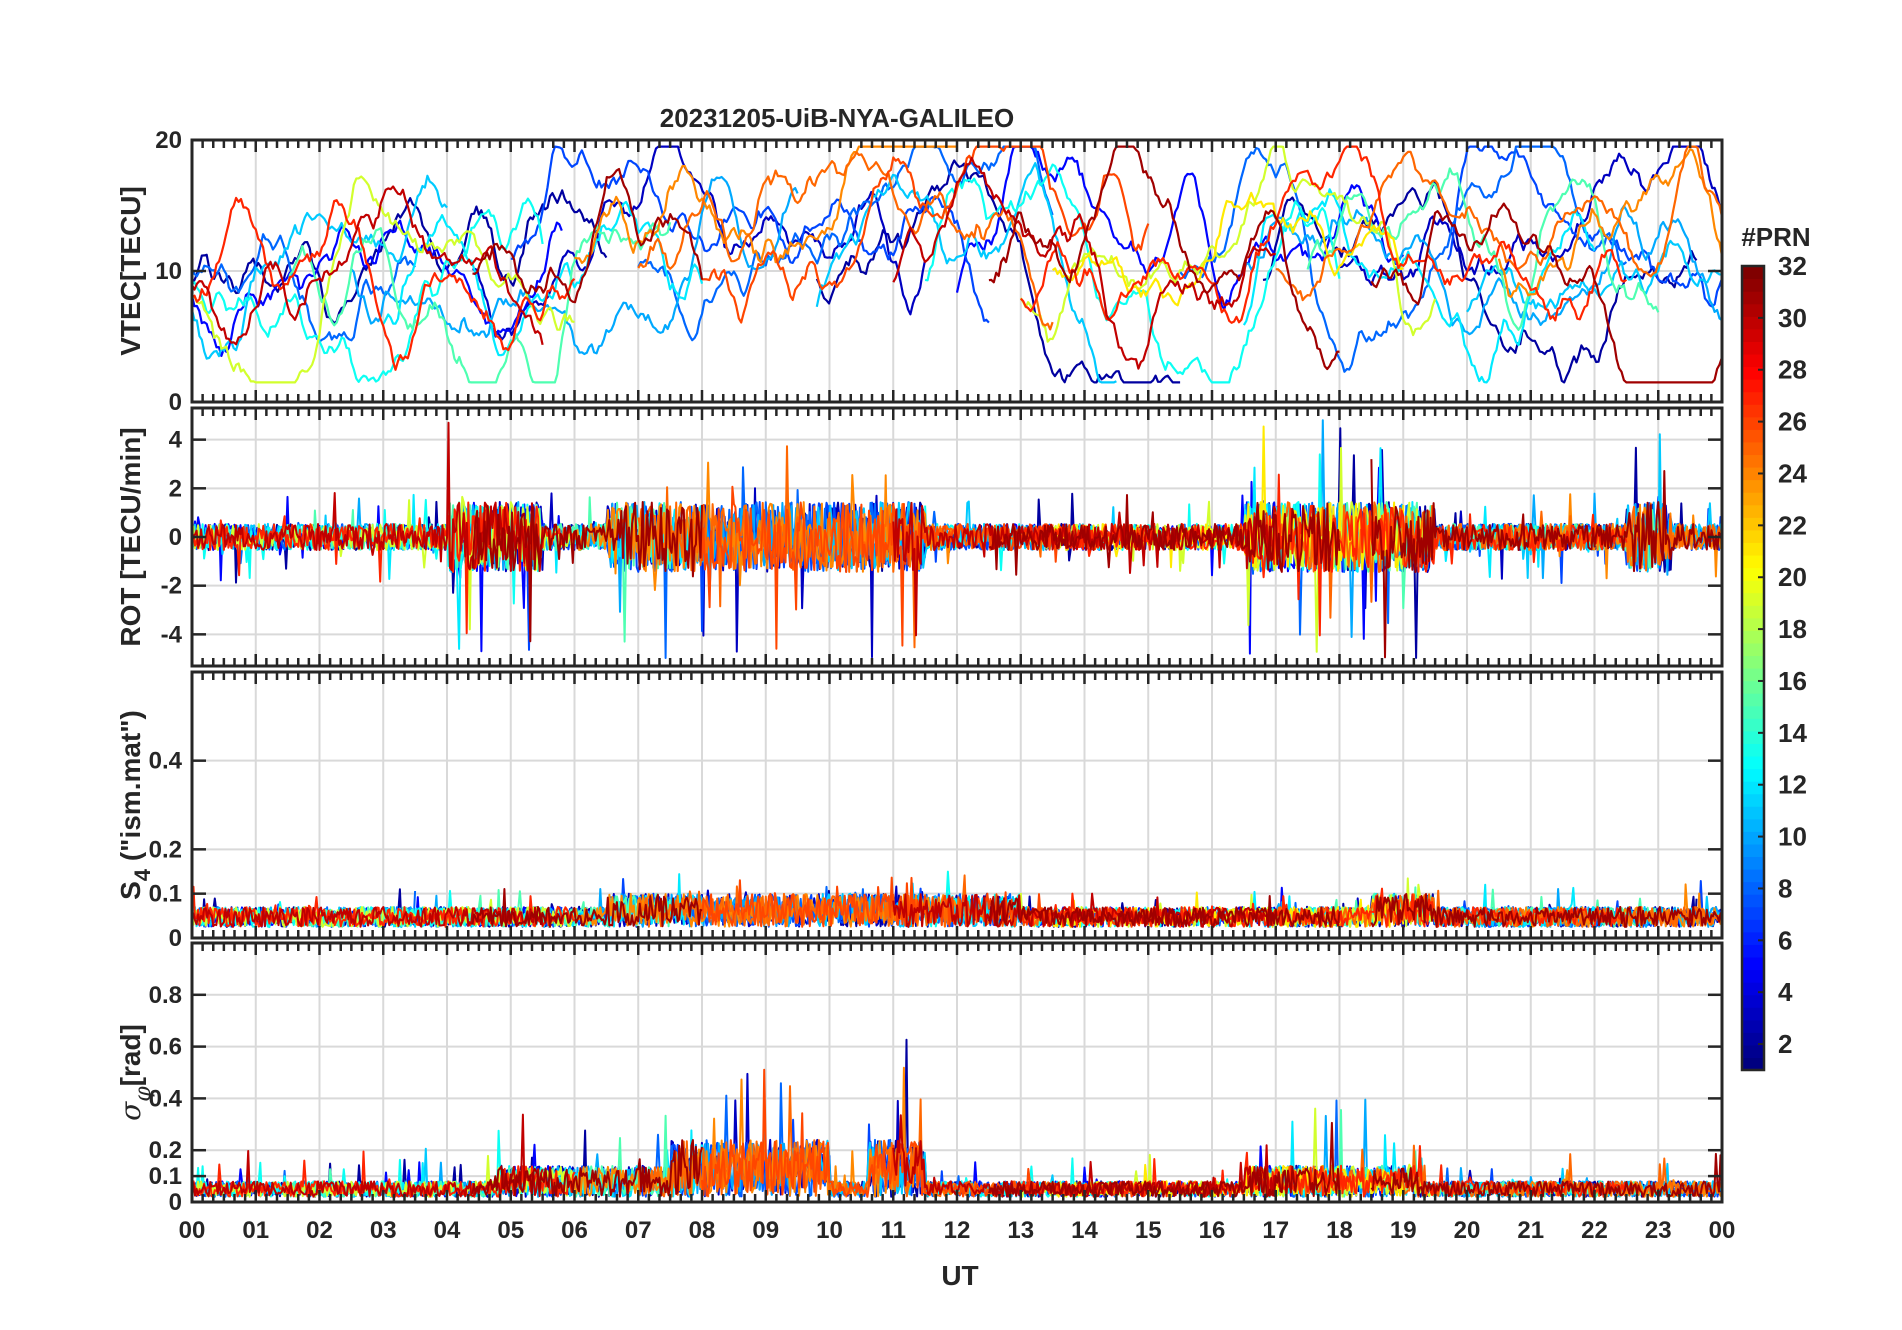  Describe the element at coordinates (1530, 1230) in the screenshot. I see `x-tick-label: 21` at that location.